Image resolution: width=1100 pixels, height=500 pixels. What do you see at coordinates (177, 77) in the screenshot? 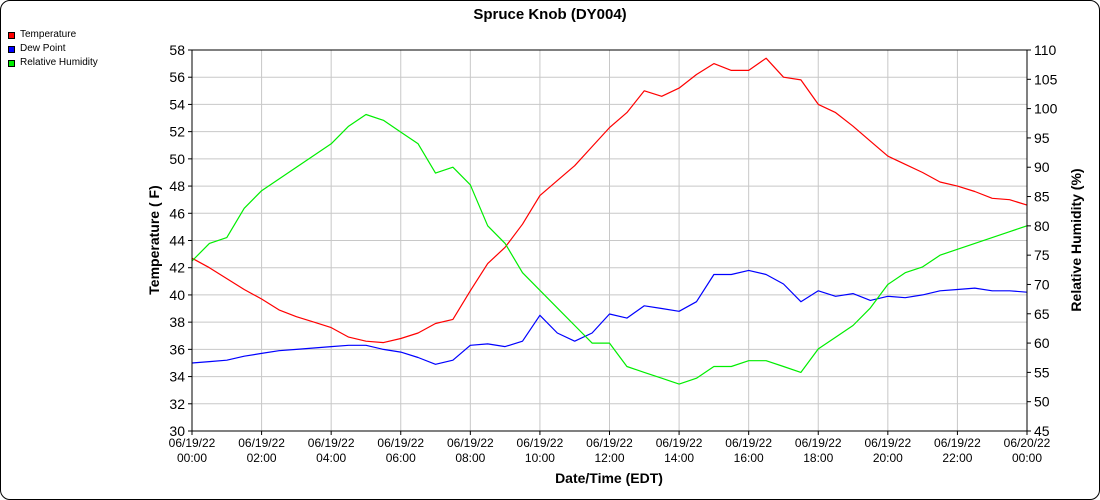
I see `y-tick-label-left: 56` at bounding box center [177, 77].